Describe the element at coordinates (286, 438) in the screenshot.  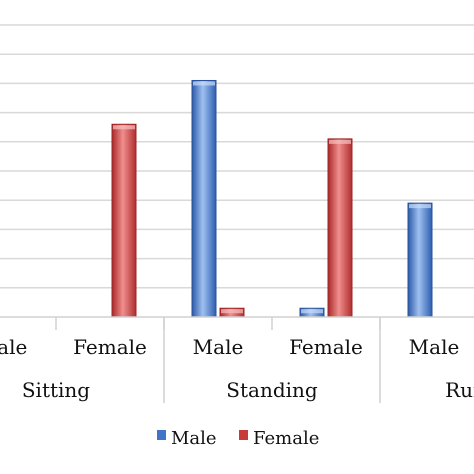
I see `legend-label-female: Female` at that location.